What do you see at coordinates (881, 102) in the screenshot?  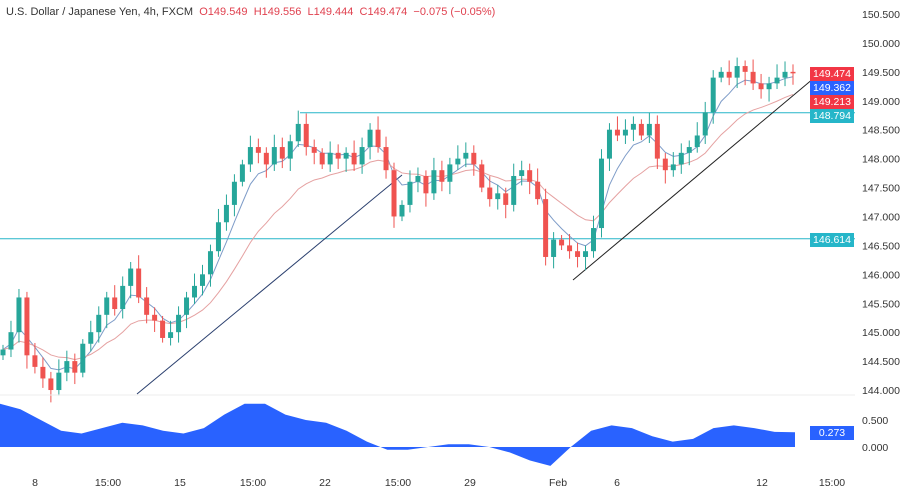 I see `price-tick: 149.000` at bounding box center [881, 102].